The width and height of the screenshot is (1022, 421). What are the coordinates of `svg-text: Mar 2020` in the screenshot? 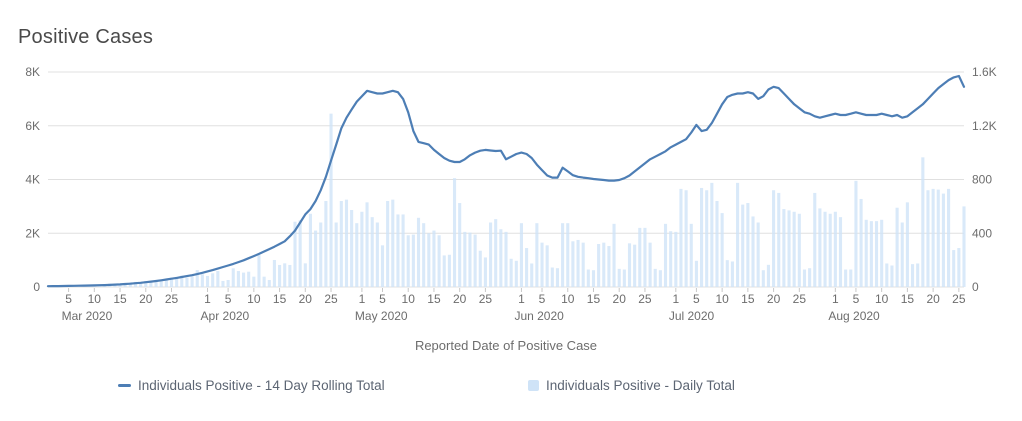 It's located at (87, 316).